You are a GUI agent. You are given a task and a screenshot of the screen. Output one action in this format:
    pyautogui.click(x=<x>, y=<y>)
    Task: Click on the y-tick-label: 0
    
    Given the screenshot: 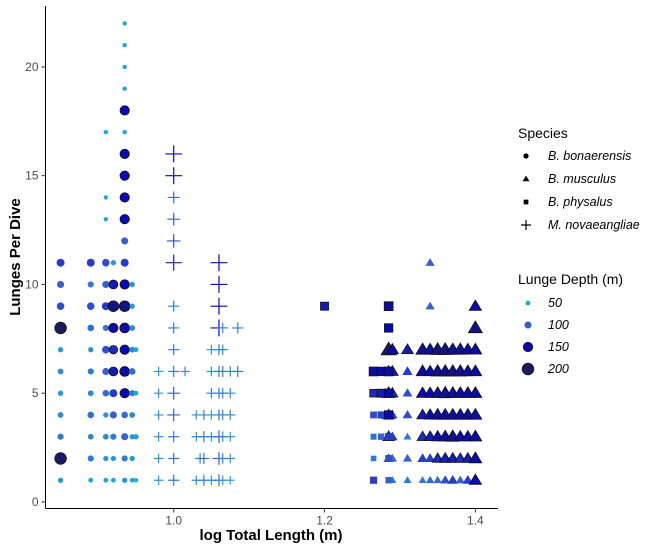 What is the action you would take?
    pyautogui.click(x=35, y=502)
    